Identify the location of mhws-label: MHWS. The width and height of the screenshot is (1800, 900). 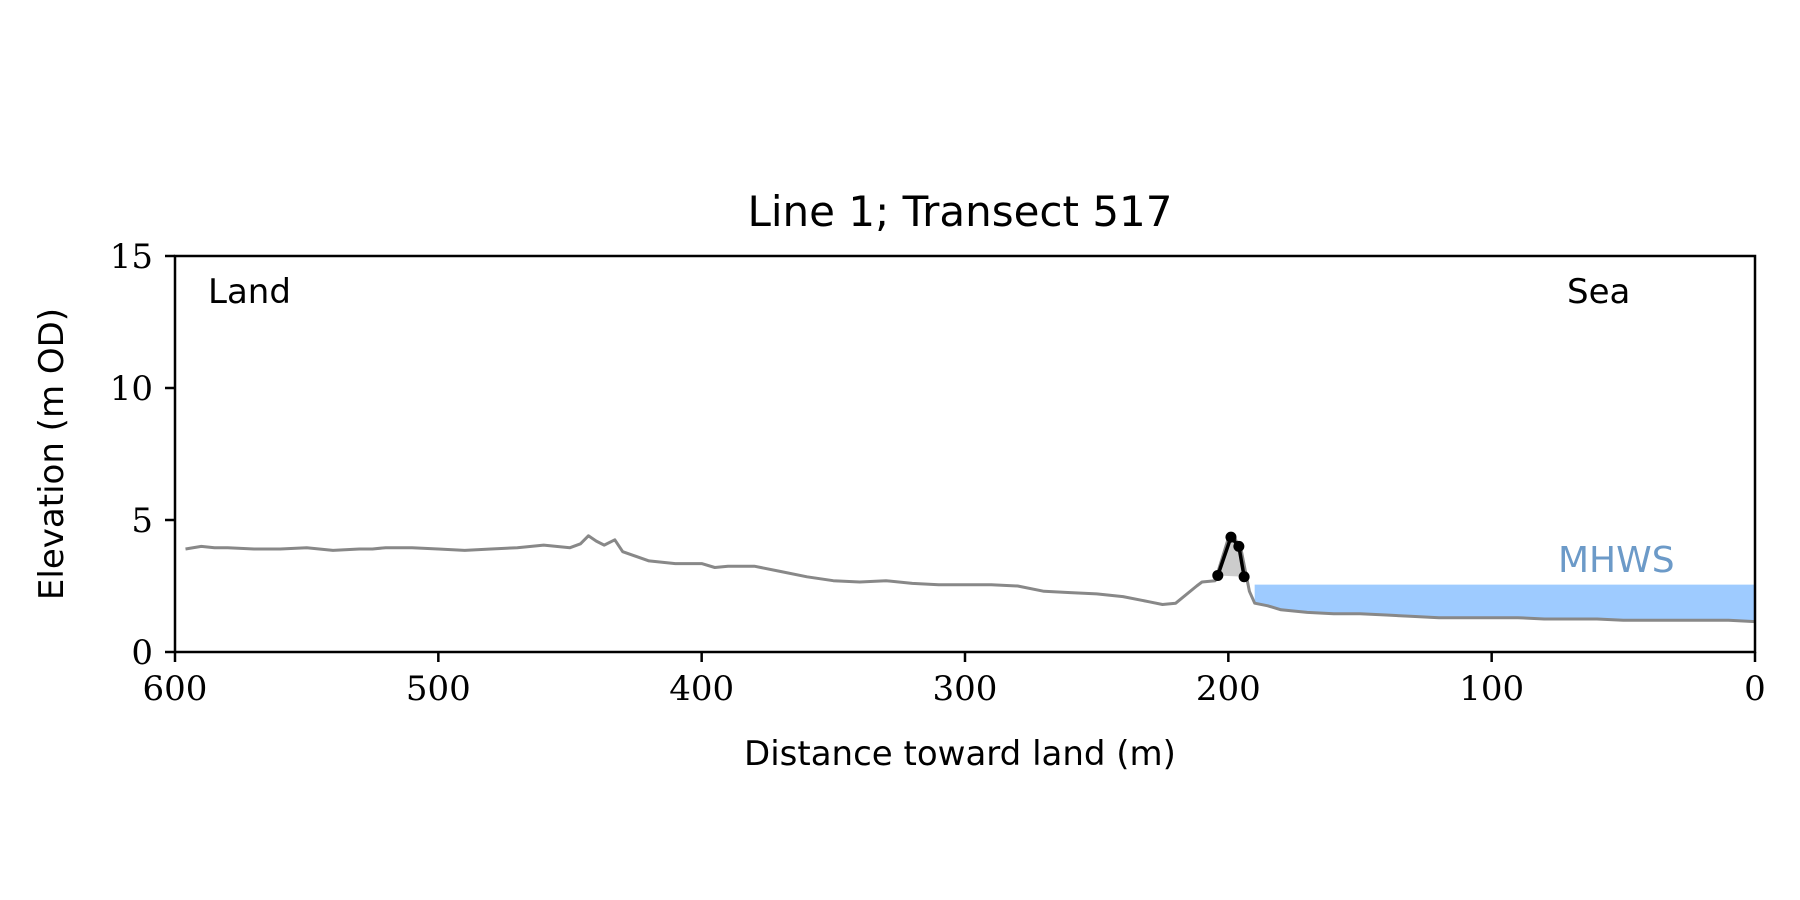
(1616, 560).